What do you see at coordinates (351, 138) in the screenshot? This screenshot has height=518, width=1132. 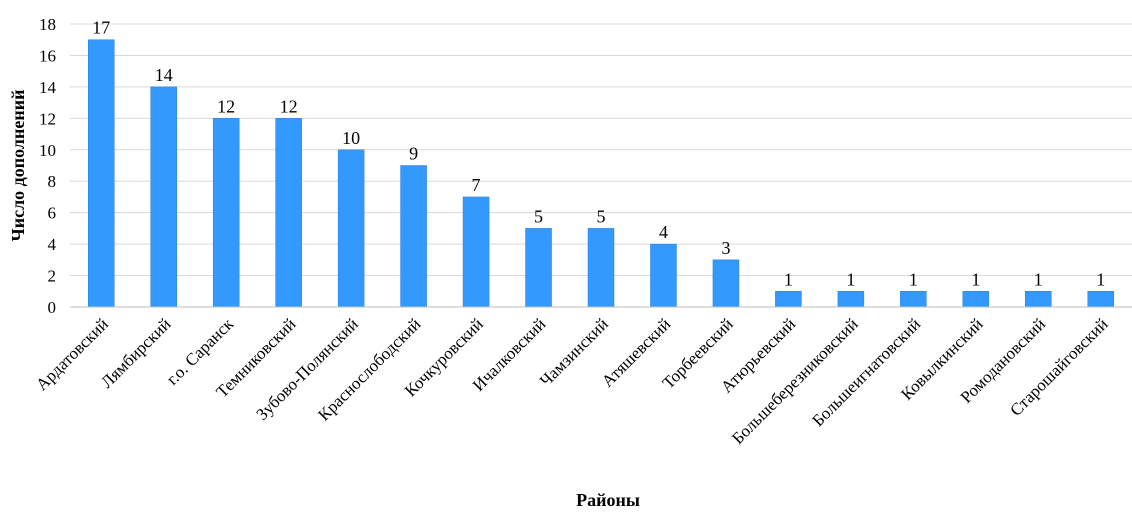 I see `data-label: 10` at bounding box center [351, 138].